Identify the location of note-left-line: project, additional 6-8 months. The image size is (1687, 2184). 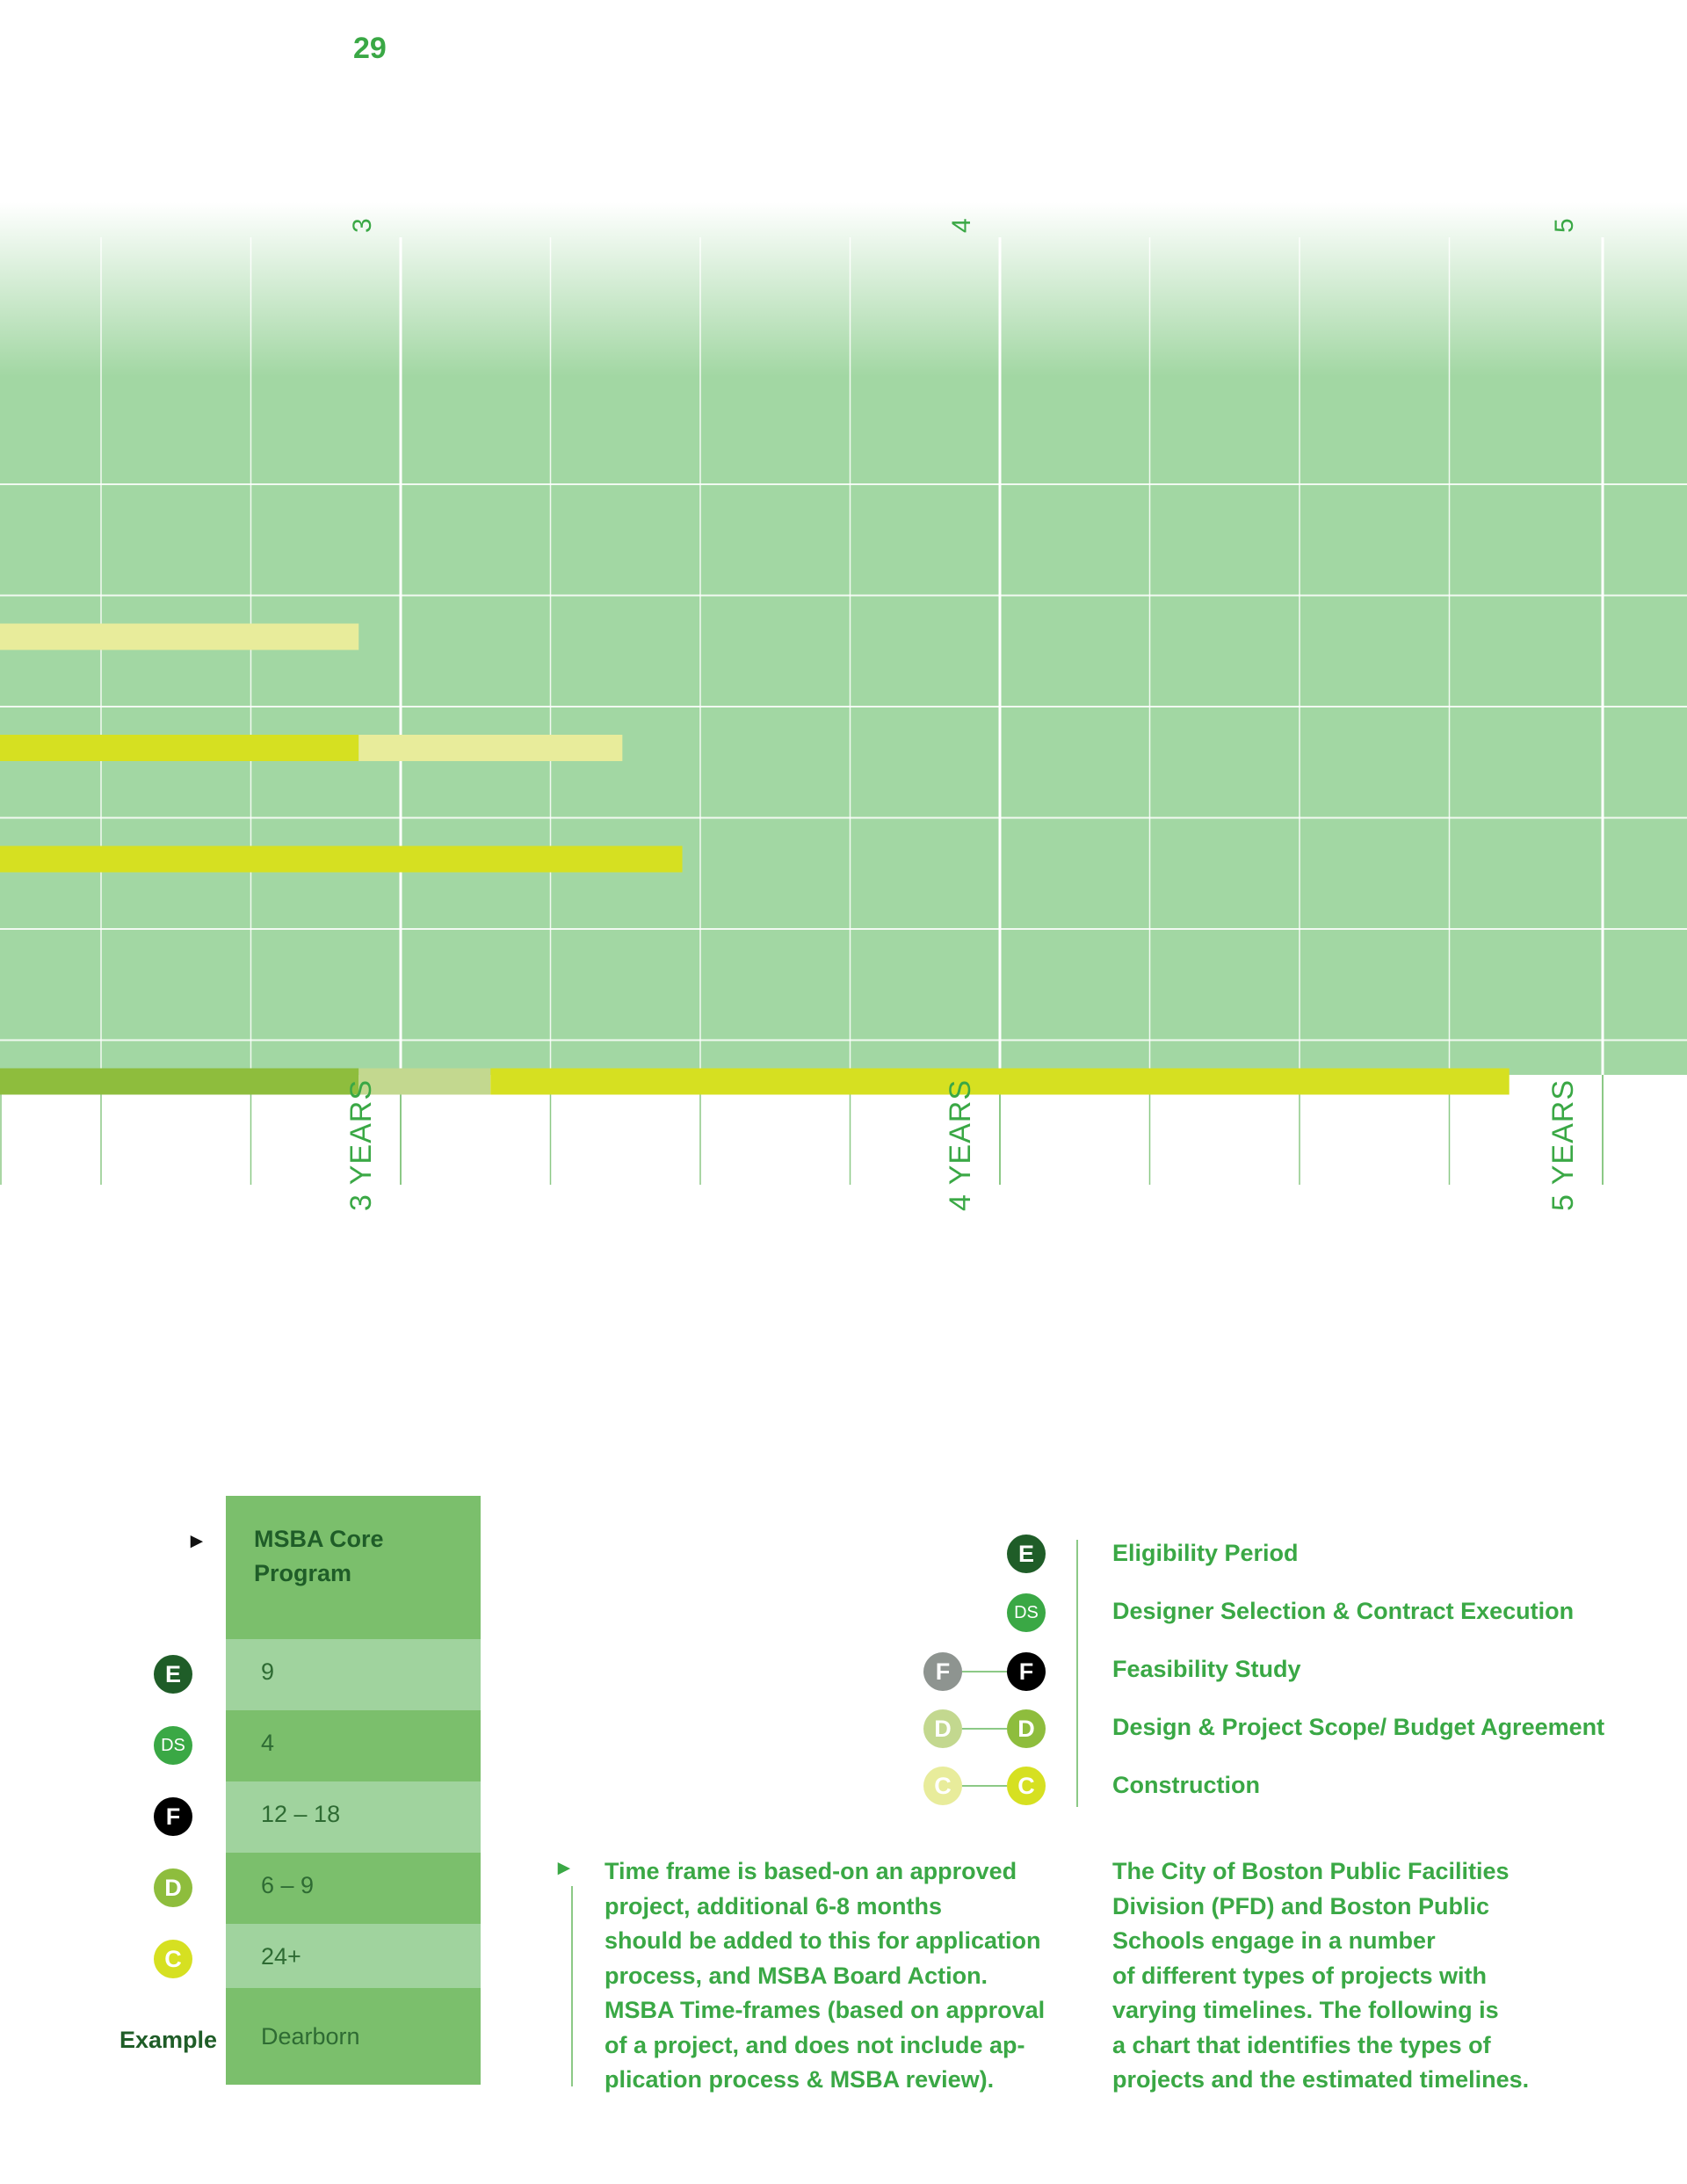
(774, 1906).